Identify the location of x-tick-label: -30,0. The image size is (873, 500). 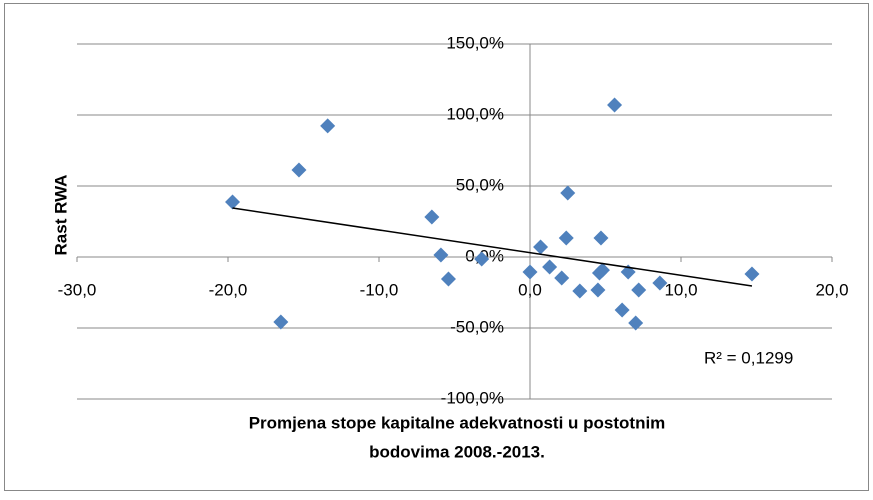
(77, 289).